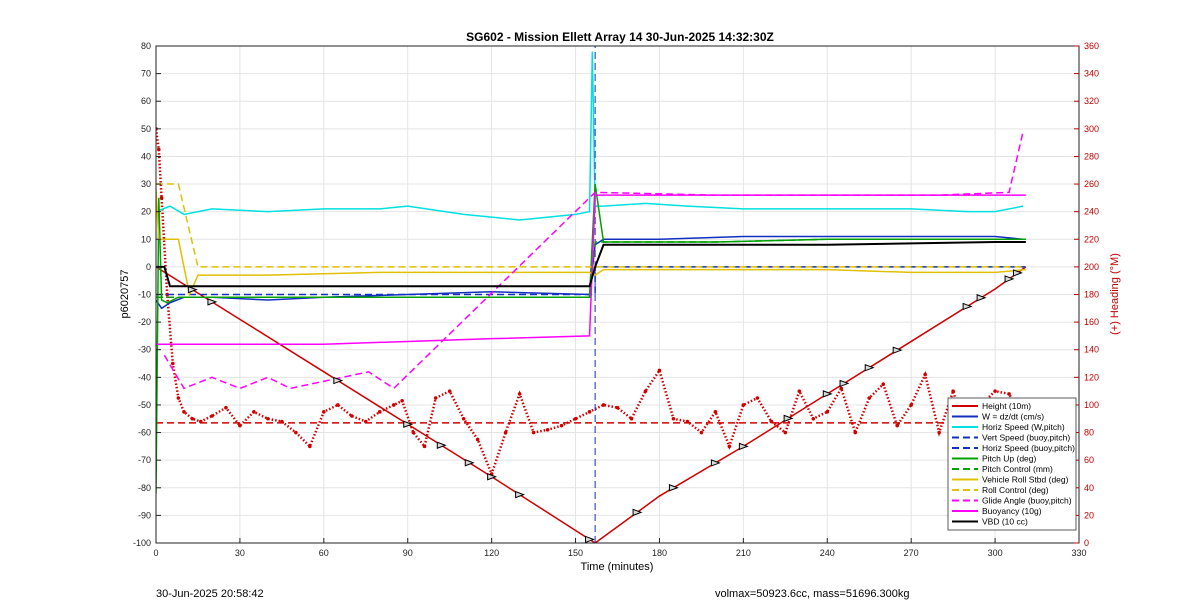  Describe the element at coordinates (1091, 156) in the screenshot. I see `y-right-tick-label: 280` at that location.